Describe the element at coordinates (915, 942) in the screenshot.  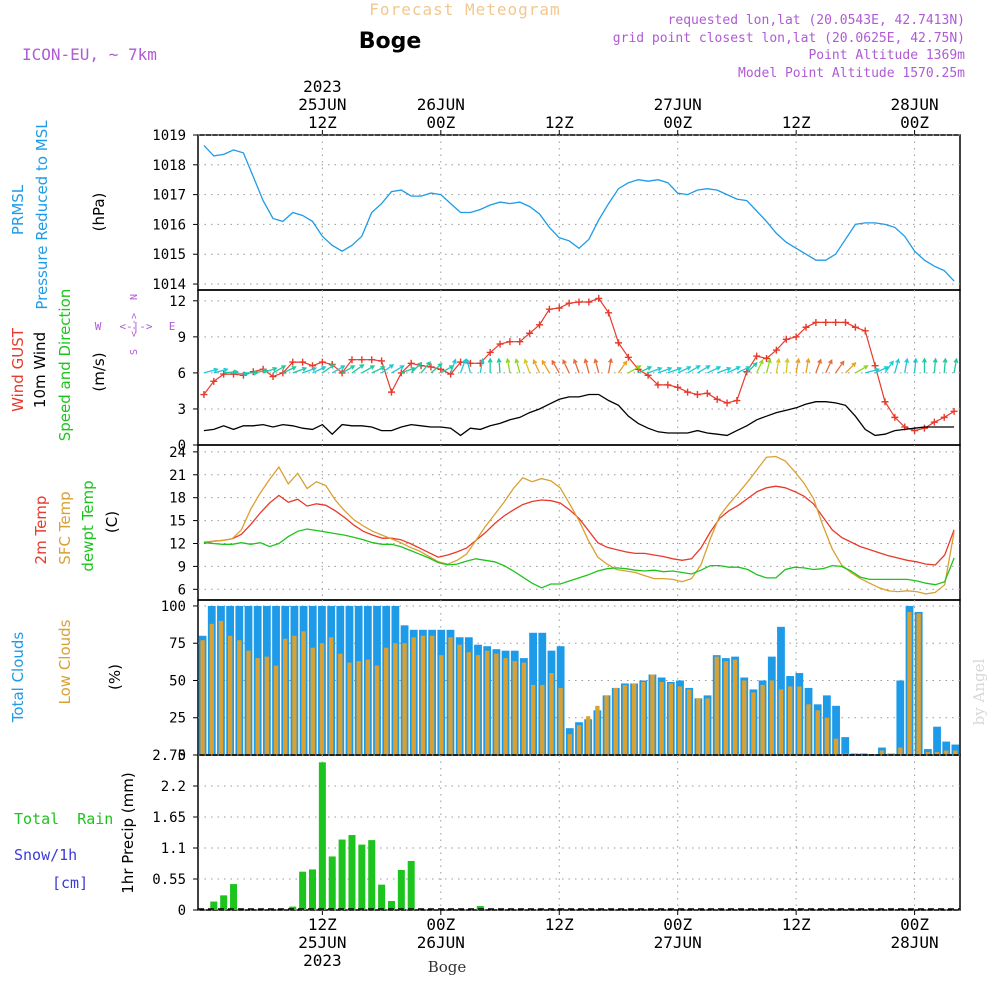
I see `bottom-axis-date: 28JUN` at that location.